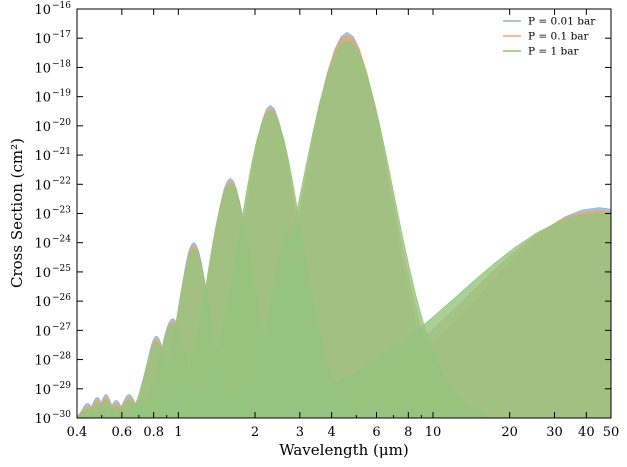 The width and height of the screenshot is (627, 467). I want to click on svg-text: −26, so click(61, 298).